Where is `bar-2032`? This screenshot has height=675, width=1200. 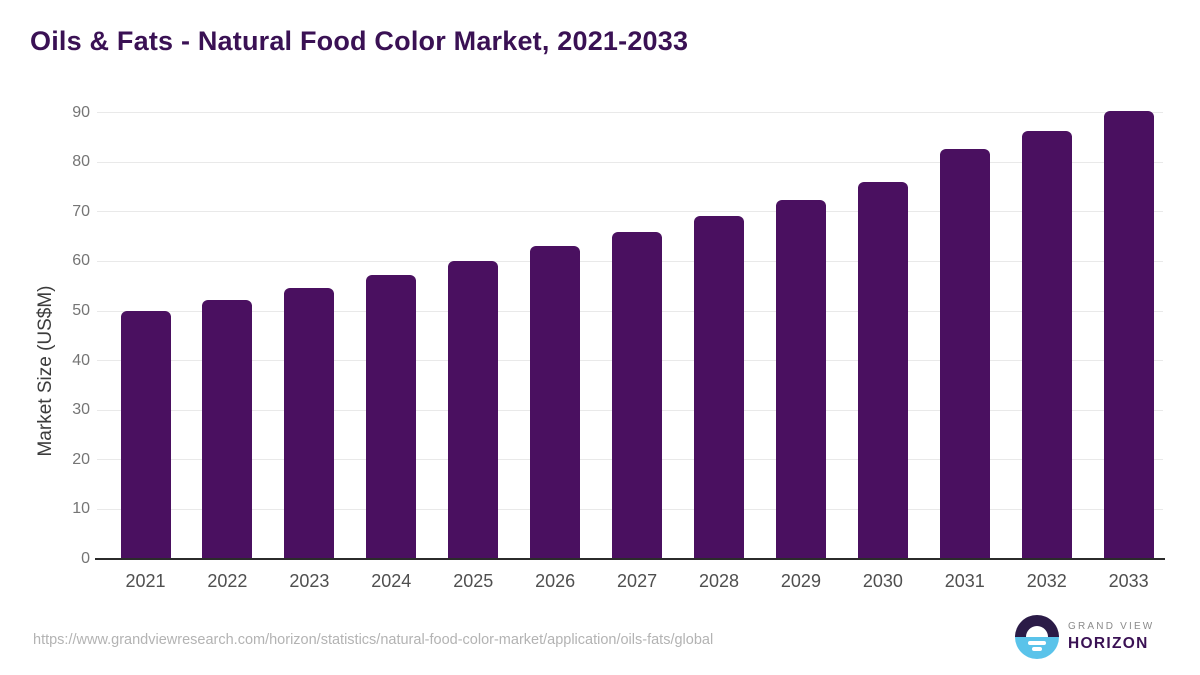 bar-2032 is located at coordinates (1046, 344).